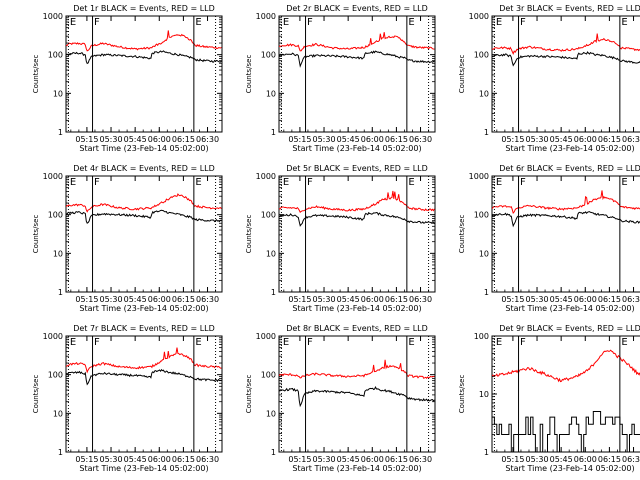 Image resolution: width=640 pixels, height=480 pixels. What do you see at coordinates (144, 168) in the screenshot?
I see `panel-title: Det 4r BLACK = Events, RED = LLD` at bounding box center [144, 168].